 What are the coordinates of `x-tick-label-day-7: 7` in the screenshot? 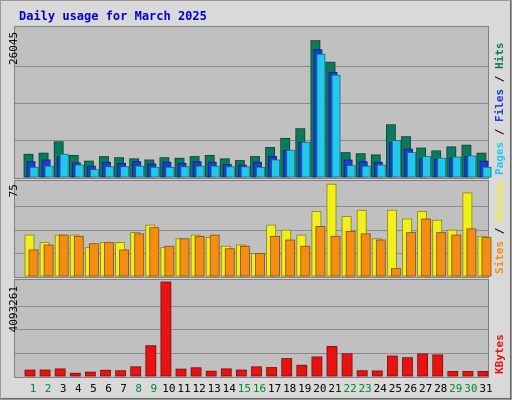 It's located at (123, 388).